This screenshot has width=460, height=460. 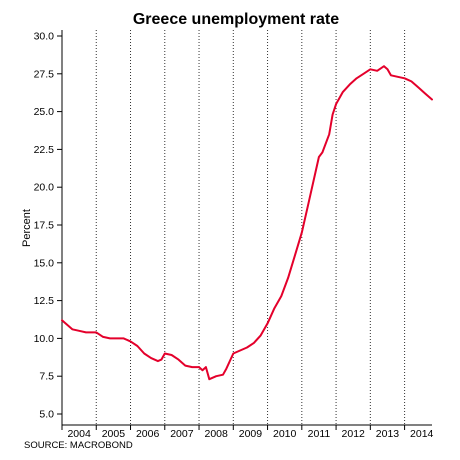 I want to click on x-tick-label: 2008, so click(x=216, y=434).